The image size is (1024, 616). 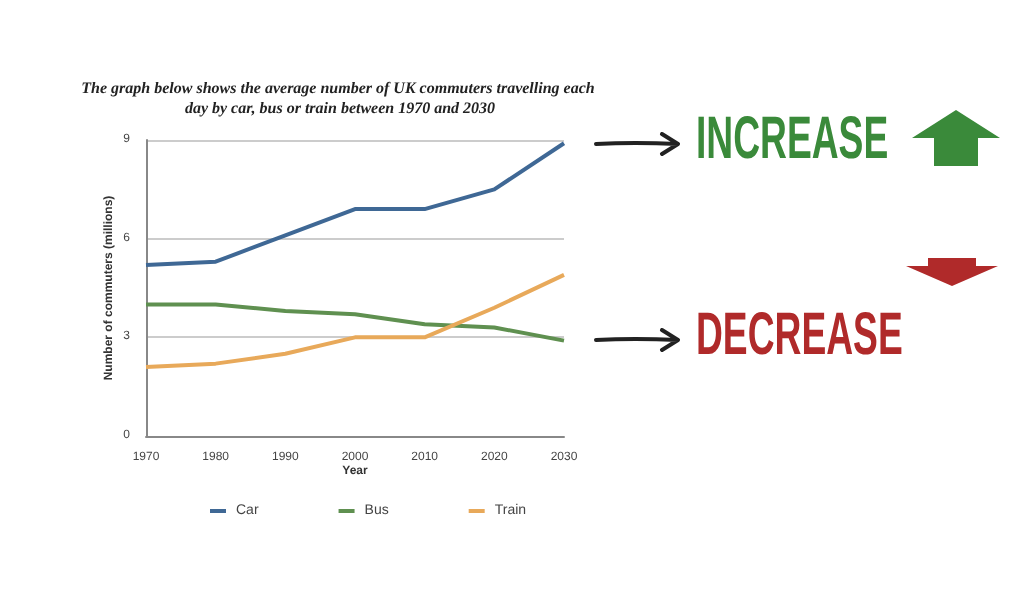 I want to click on text: INCREASE, so click(x=792, y=140).